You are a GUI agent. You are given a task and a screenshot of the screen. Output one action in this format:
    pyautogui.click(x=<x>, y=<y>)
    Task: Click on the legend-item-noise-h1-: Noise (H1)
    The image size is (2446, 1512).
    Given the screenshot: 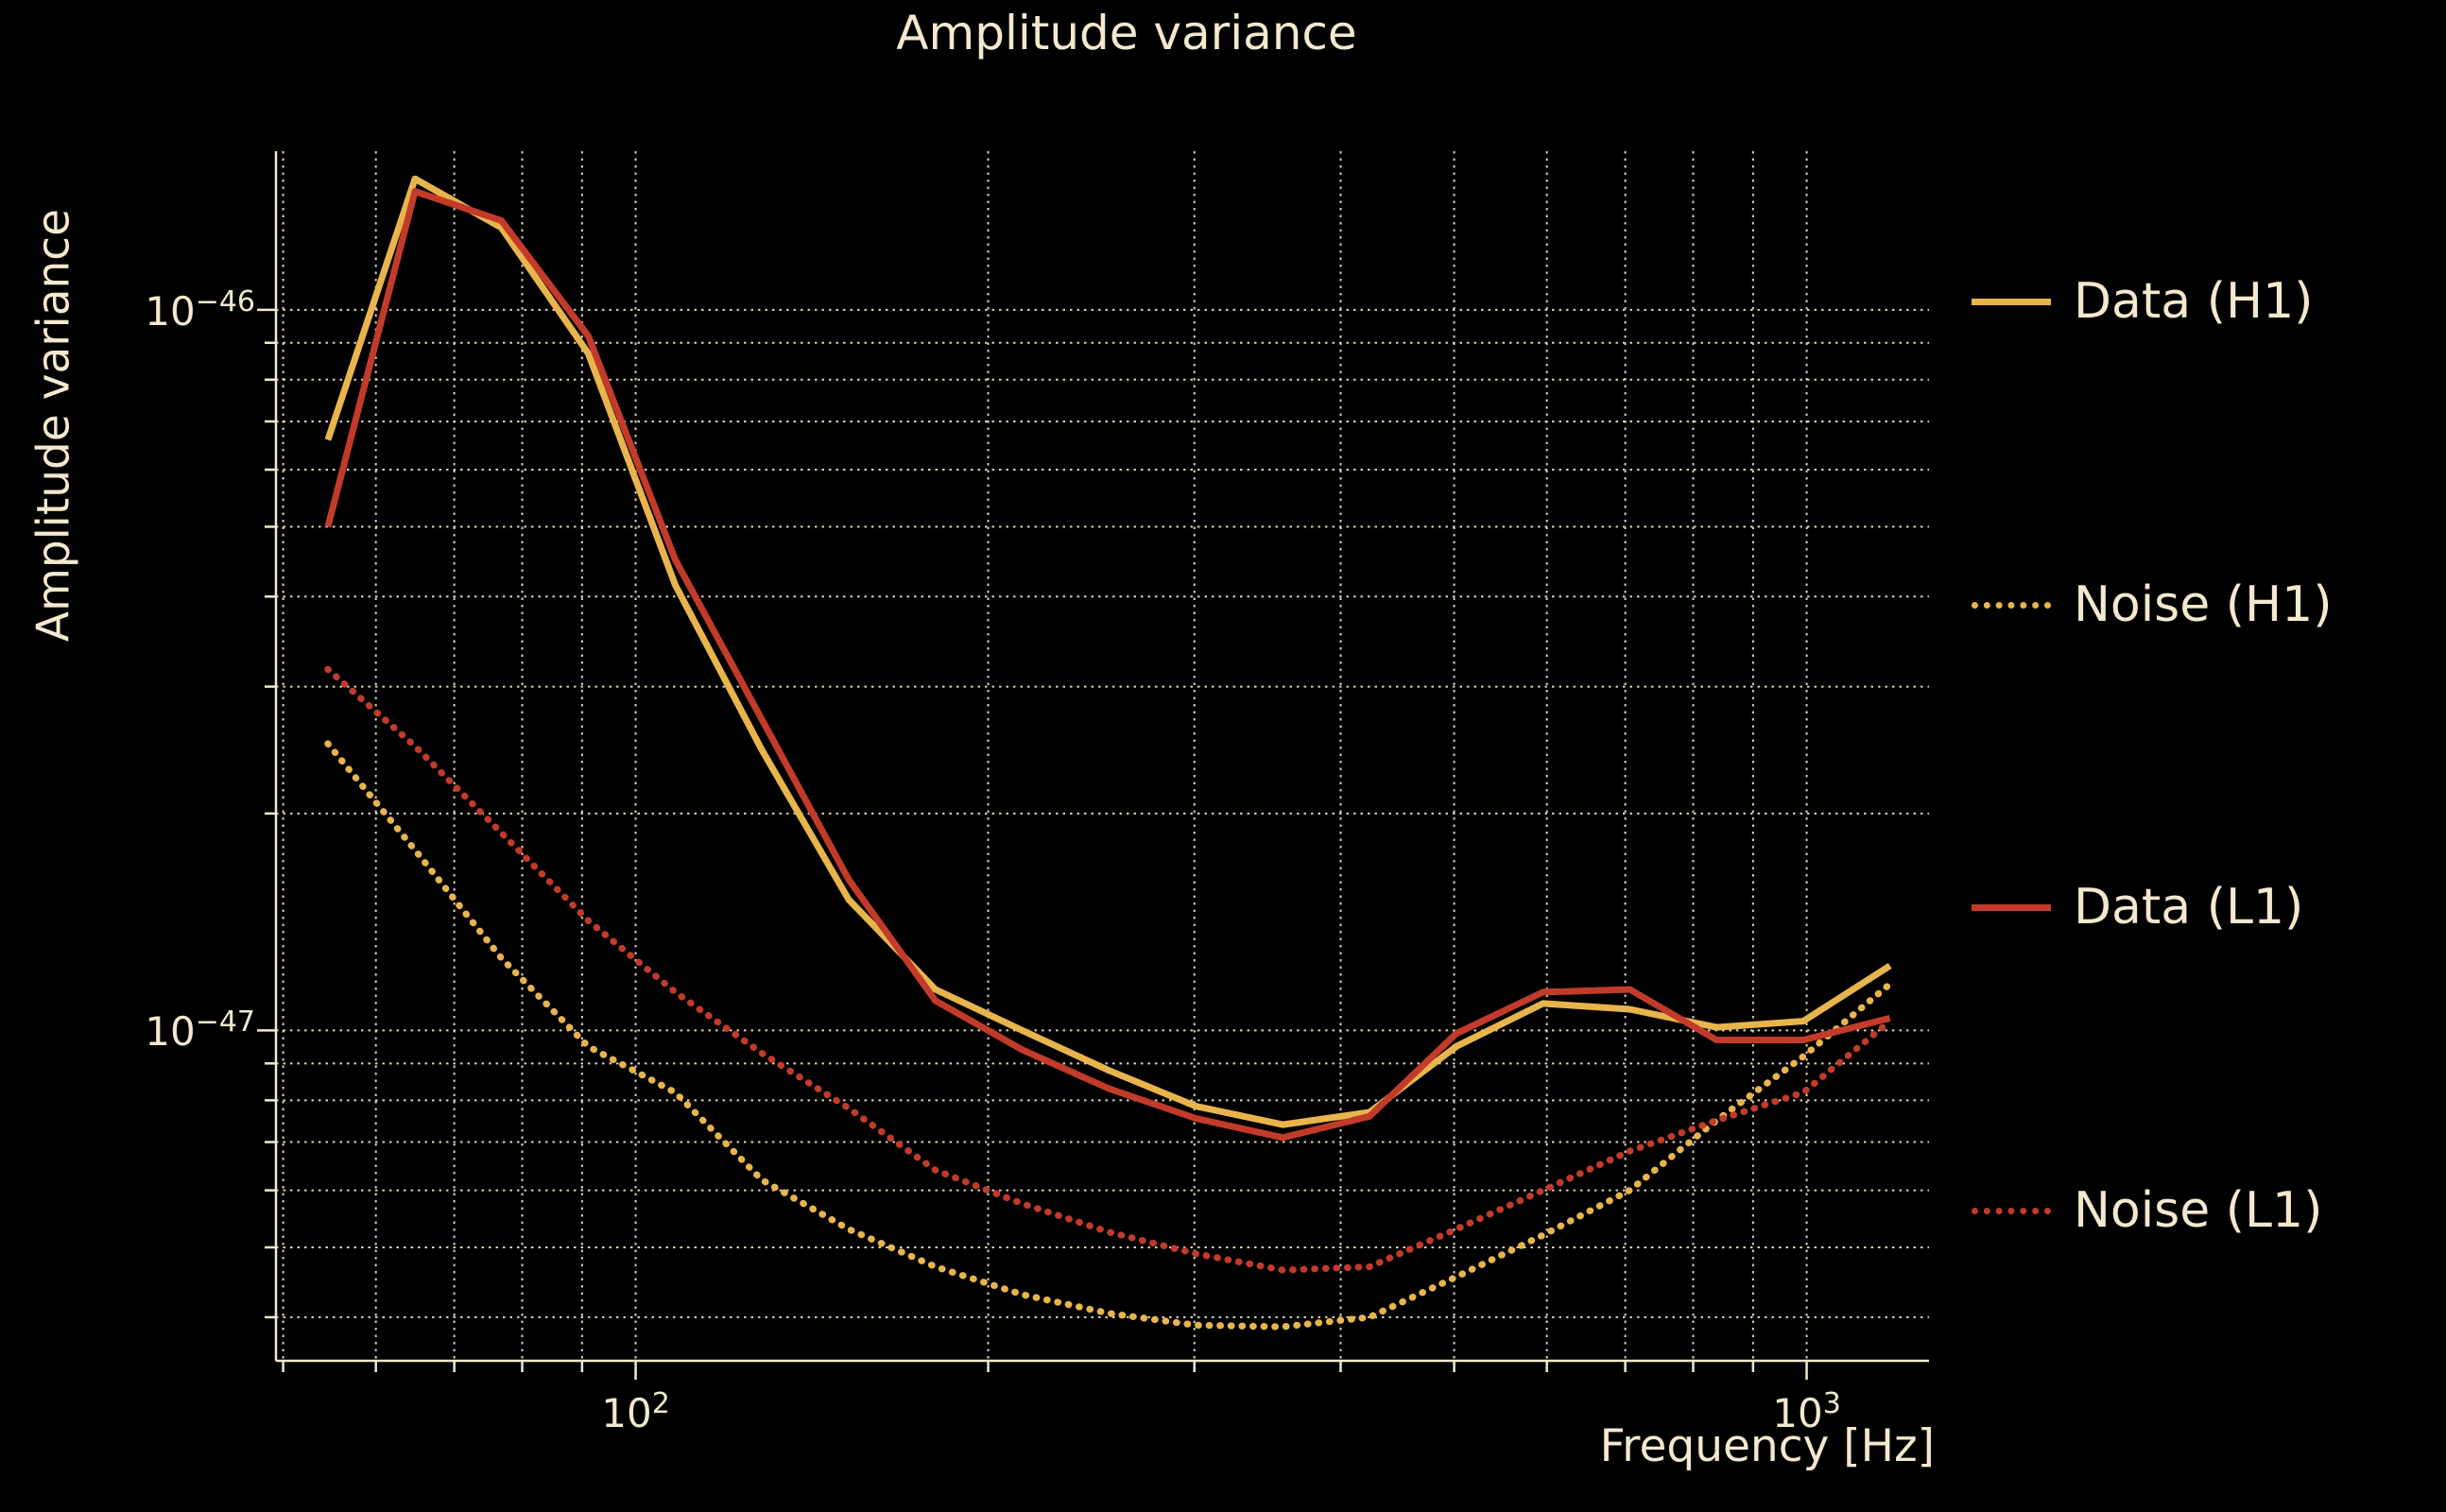 What is the action you would take?
    pyautogui.click(x=2152, y=604)
    